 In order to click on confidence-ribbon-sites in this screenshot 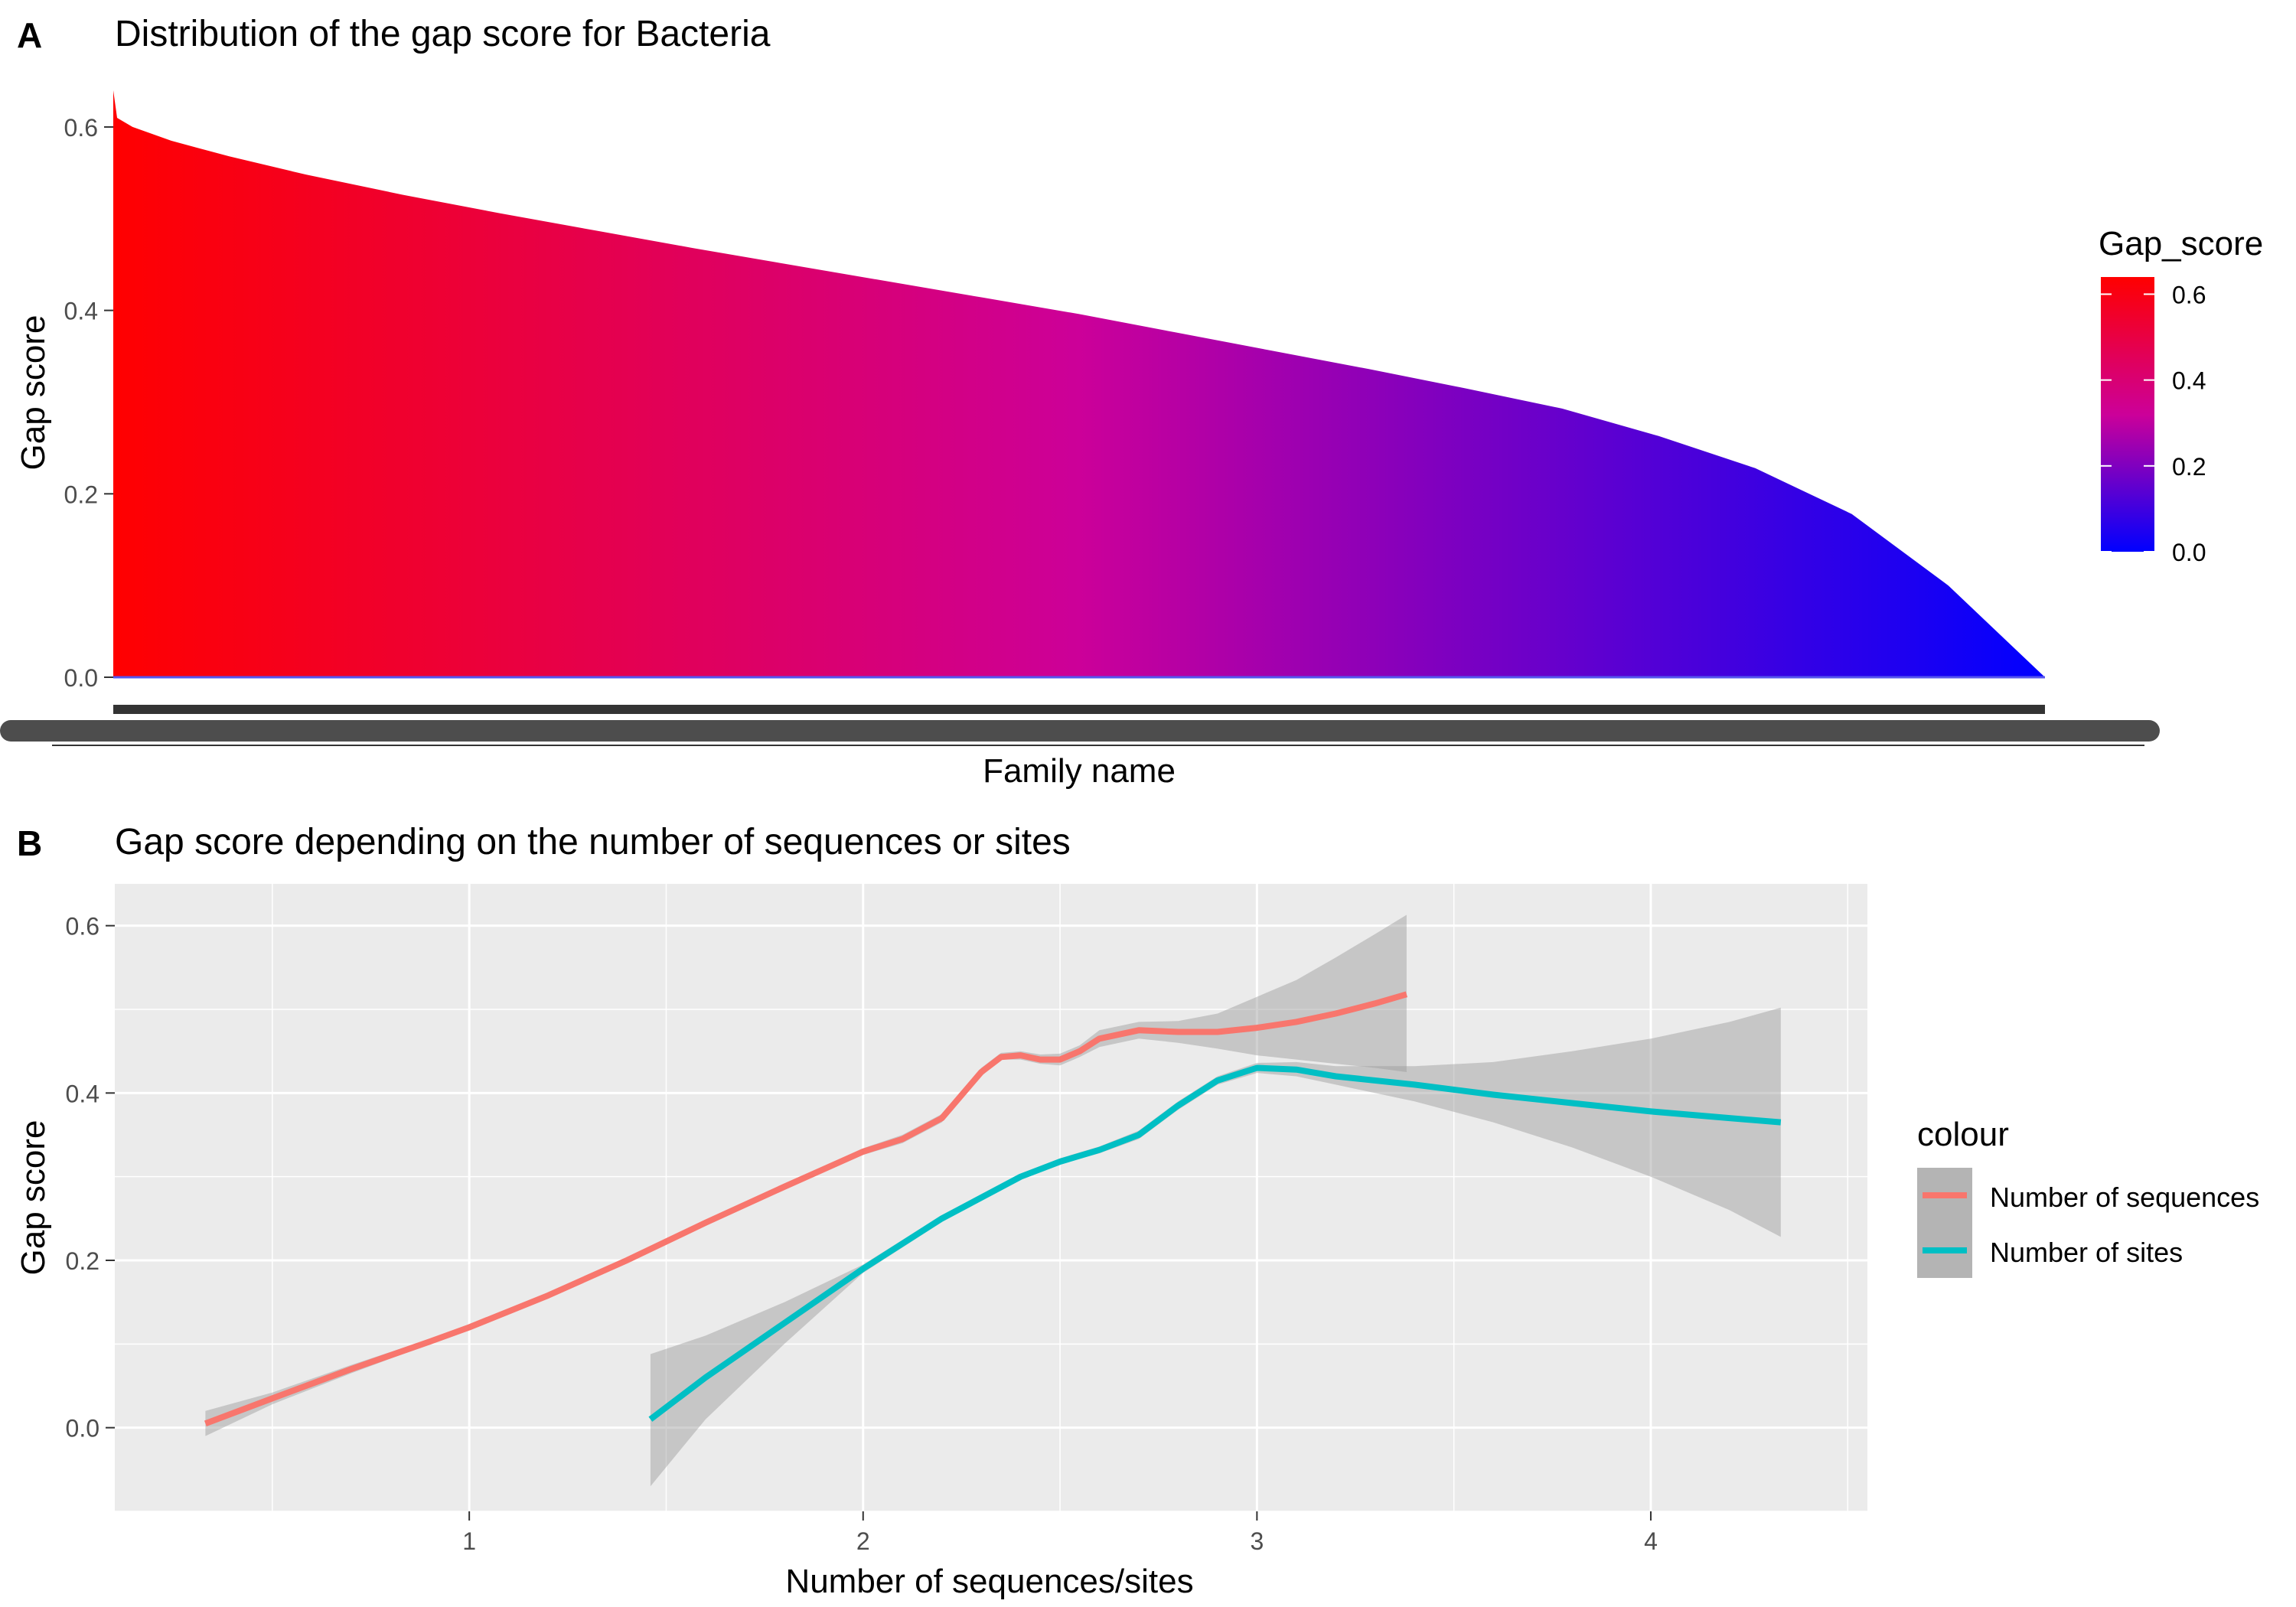, I will do `click(1215, 1247)`.